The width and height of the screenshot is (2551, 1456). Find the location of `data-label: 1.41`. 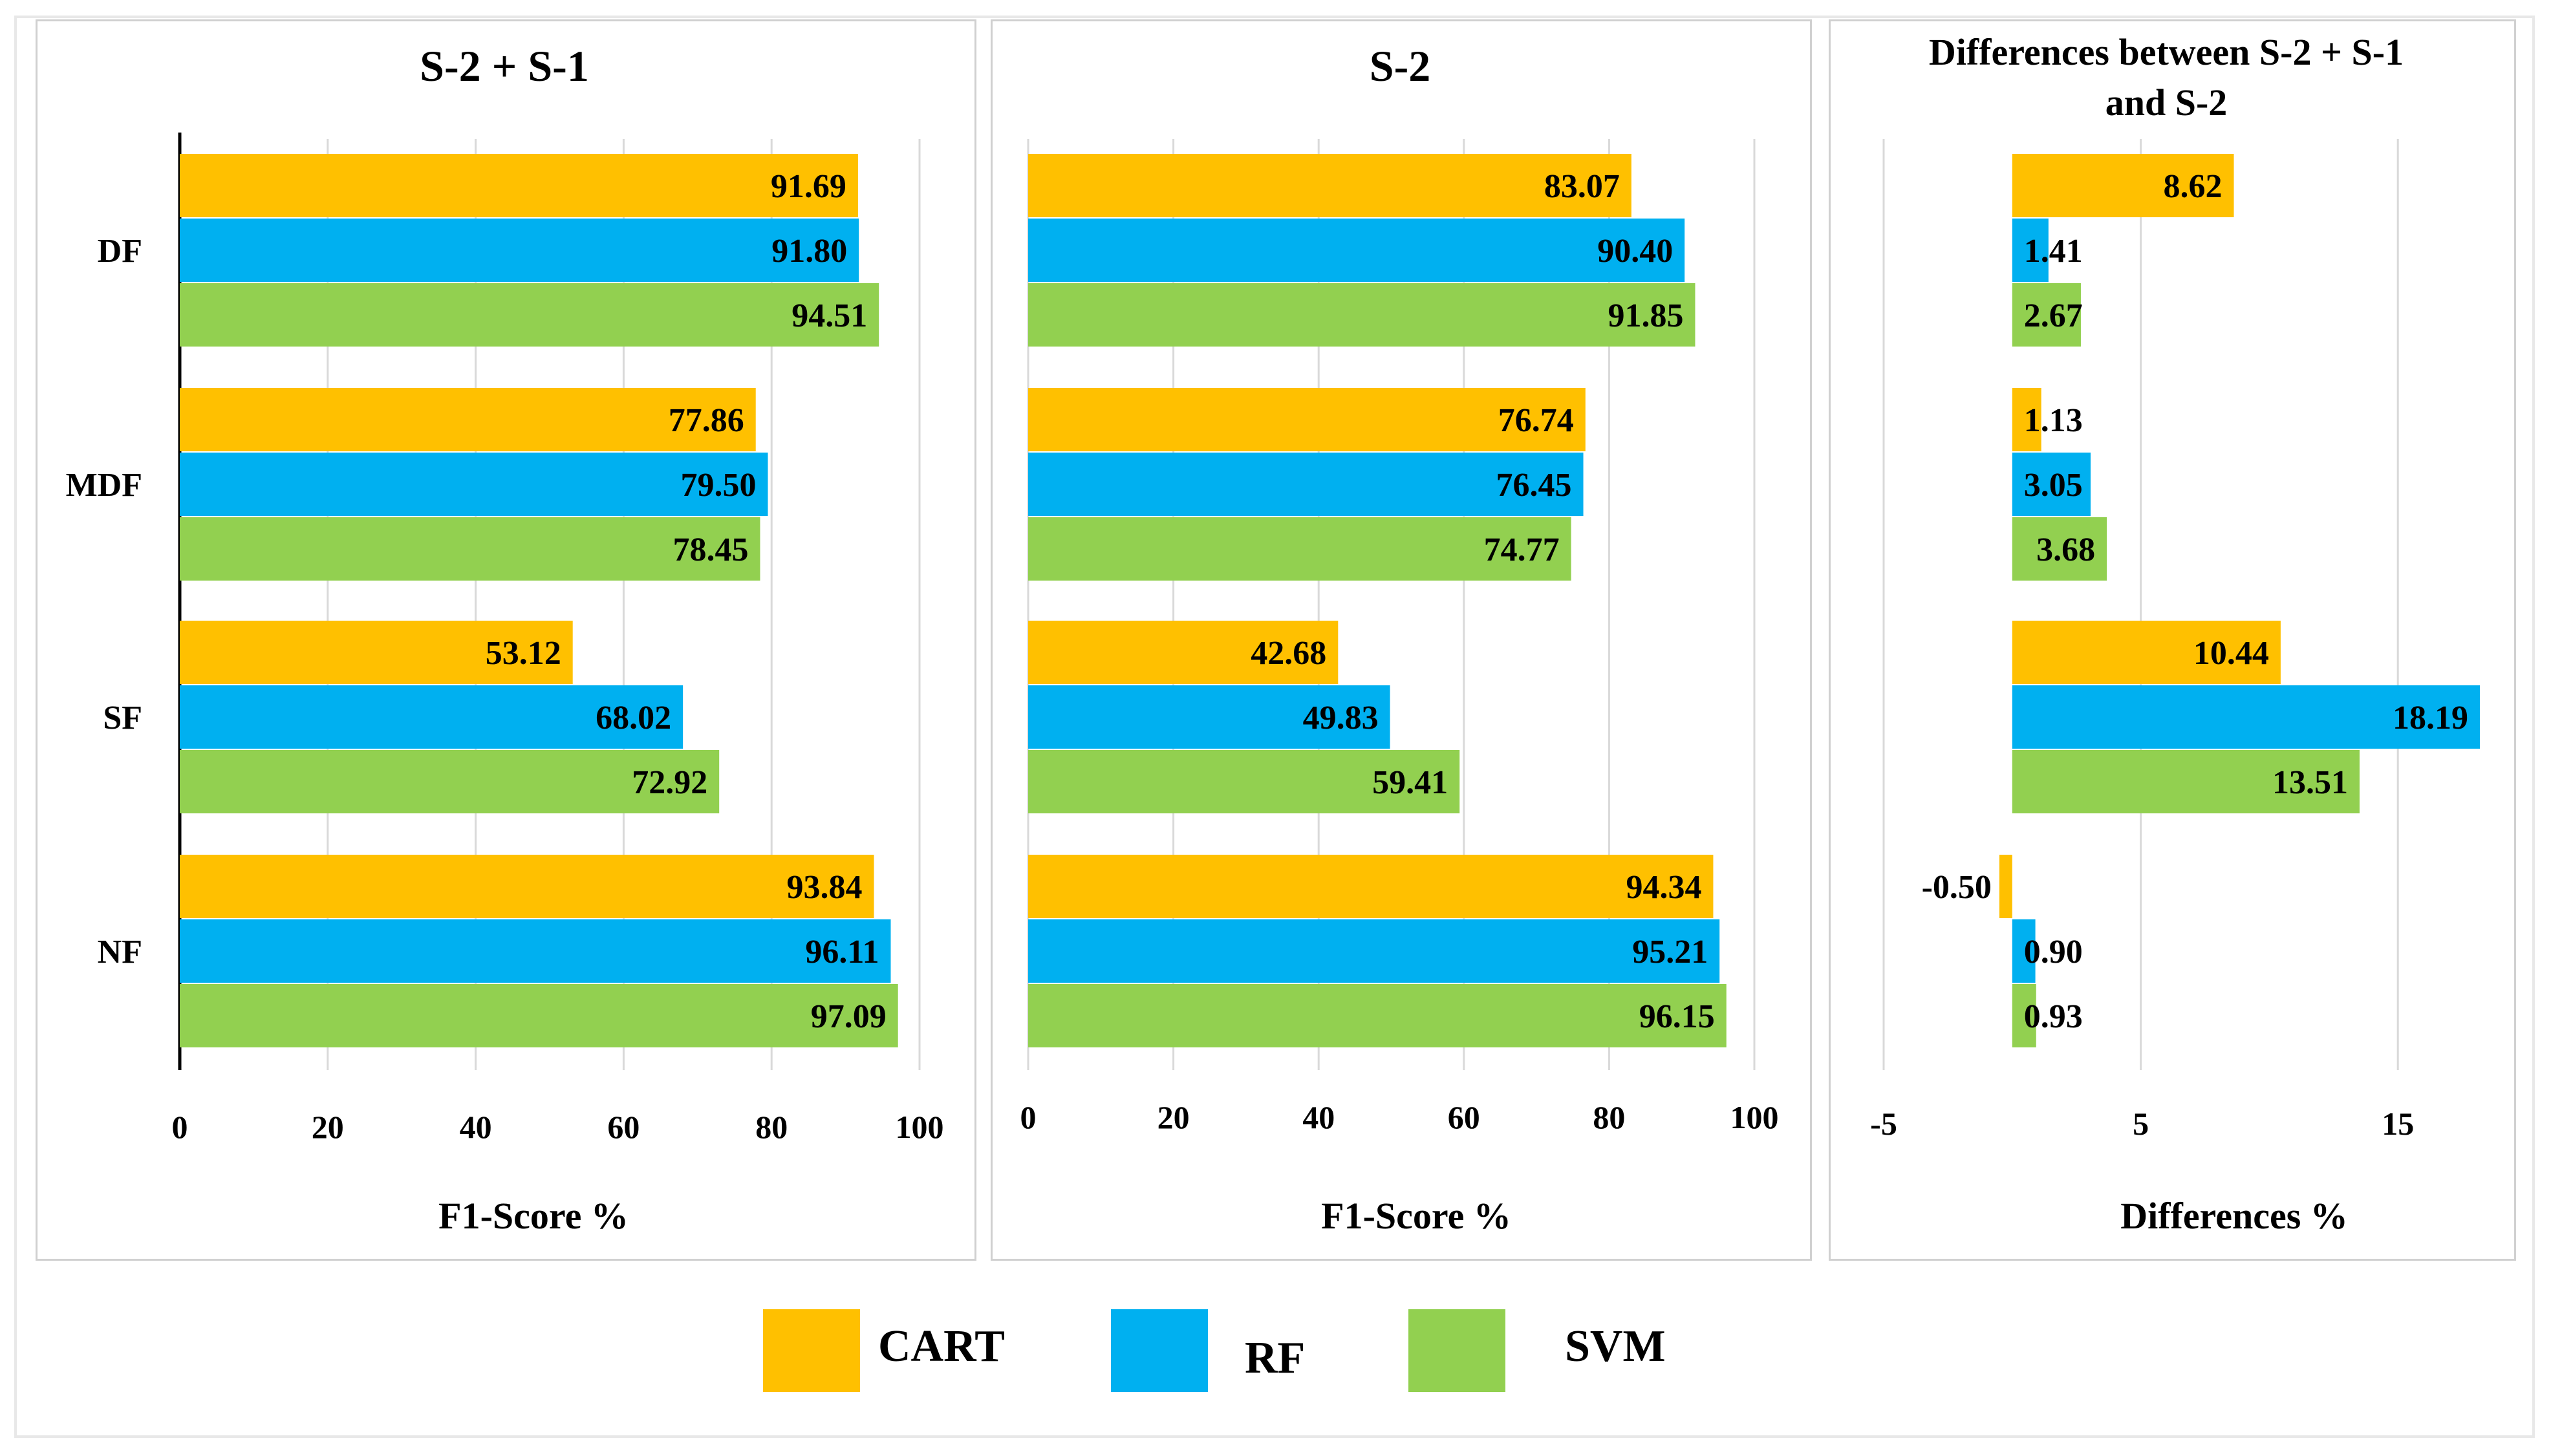

data-label: 1.41 is located at coordinates (2053, 251).